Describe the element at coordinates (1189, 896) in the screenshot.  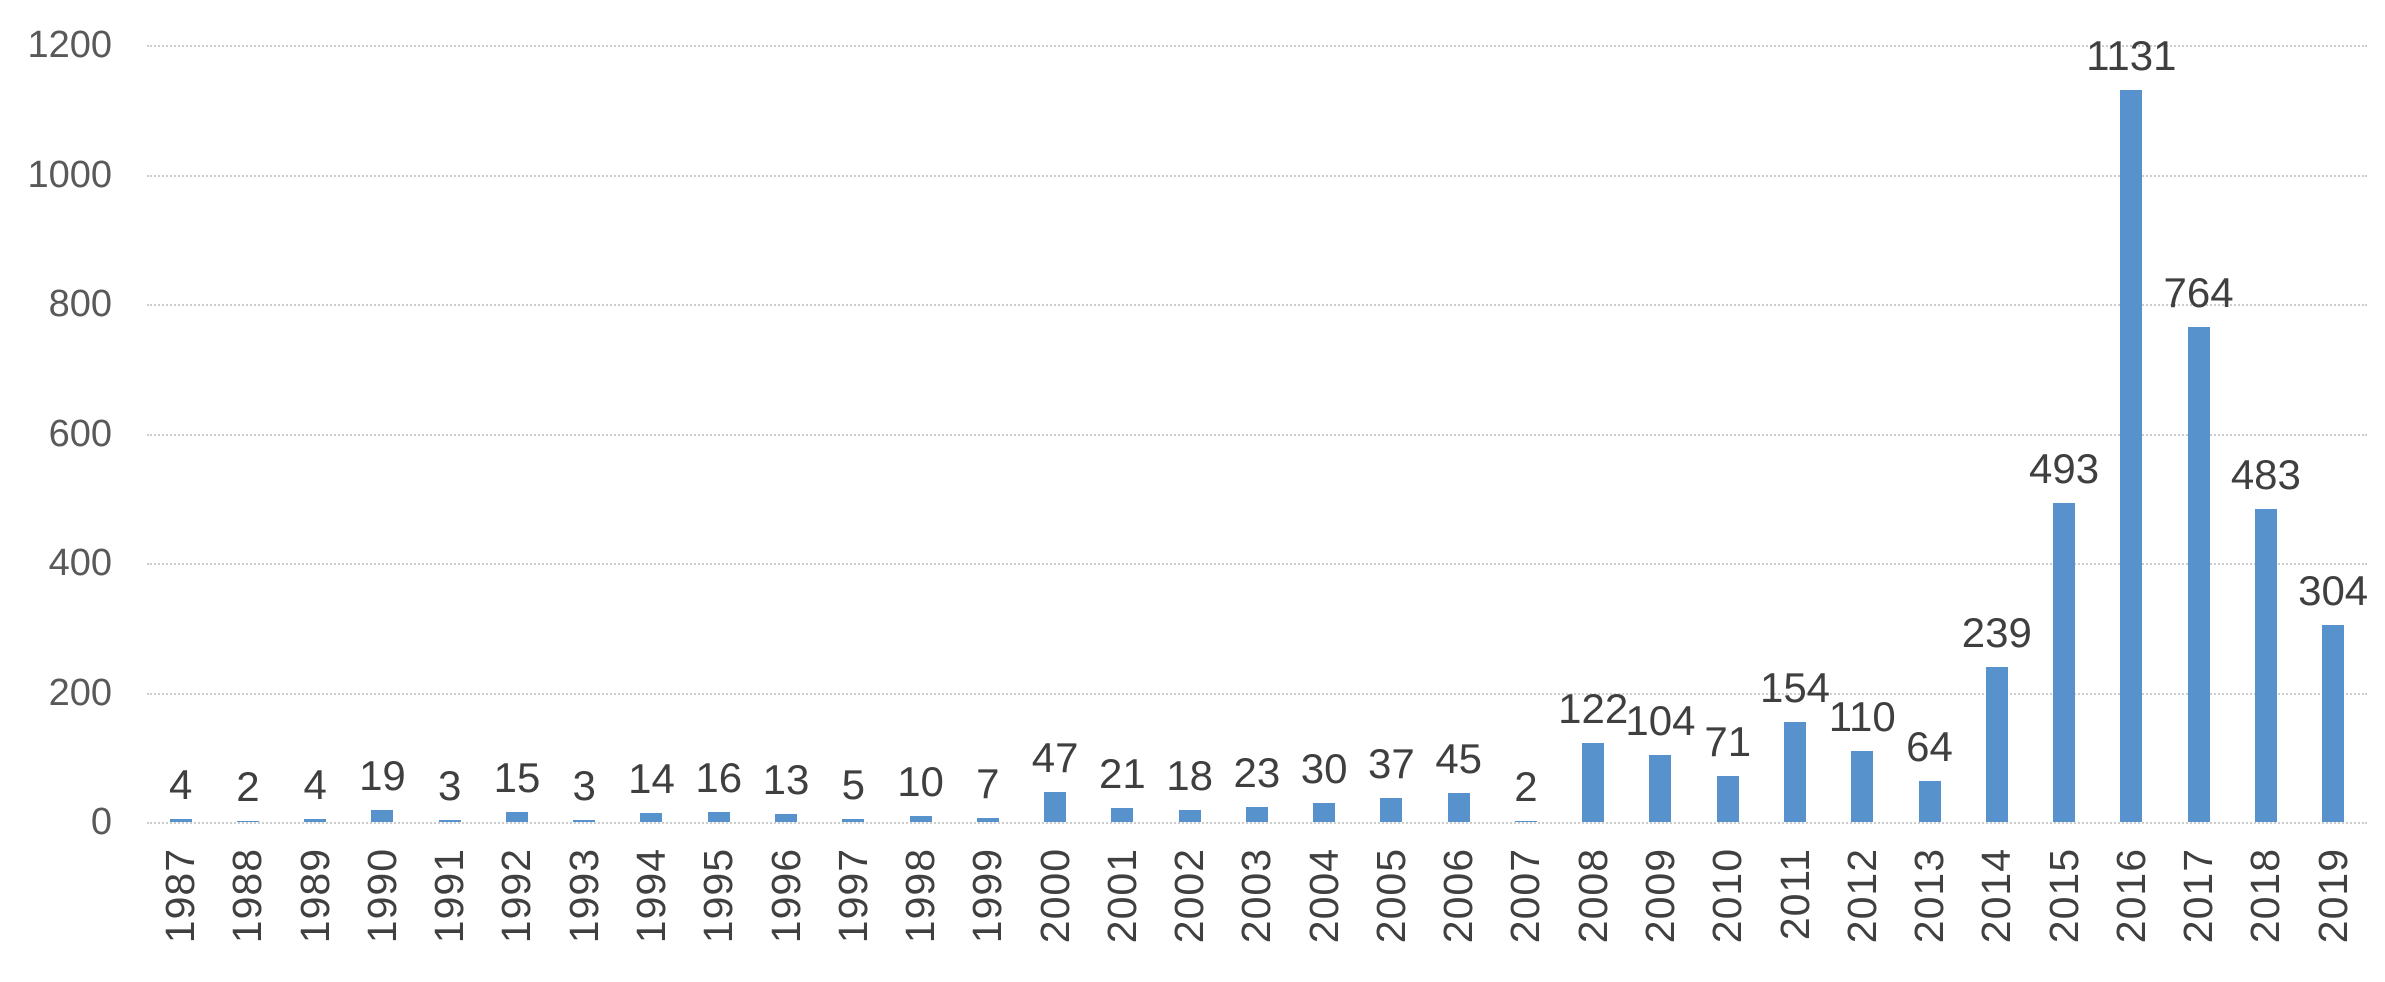
I see `x-axis-tick-label: 2002` at that location.